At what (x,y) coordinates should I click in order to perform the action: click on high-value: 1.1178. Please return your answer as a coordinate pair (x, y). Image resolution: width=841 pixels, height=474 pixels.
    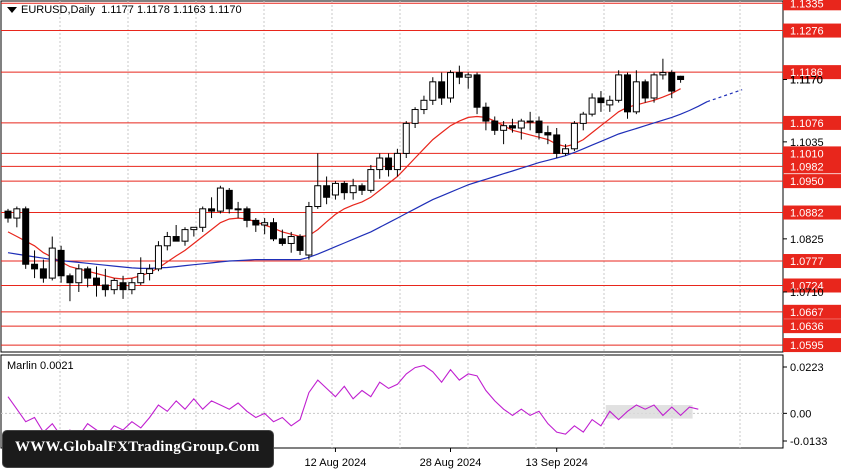
    Looking at the image, I should click on (153, 10).